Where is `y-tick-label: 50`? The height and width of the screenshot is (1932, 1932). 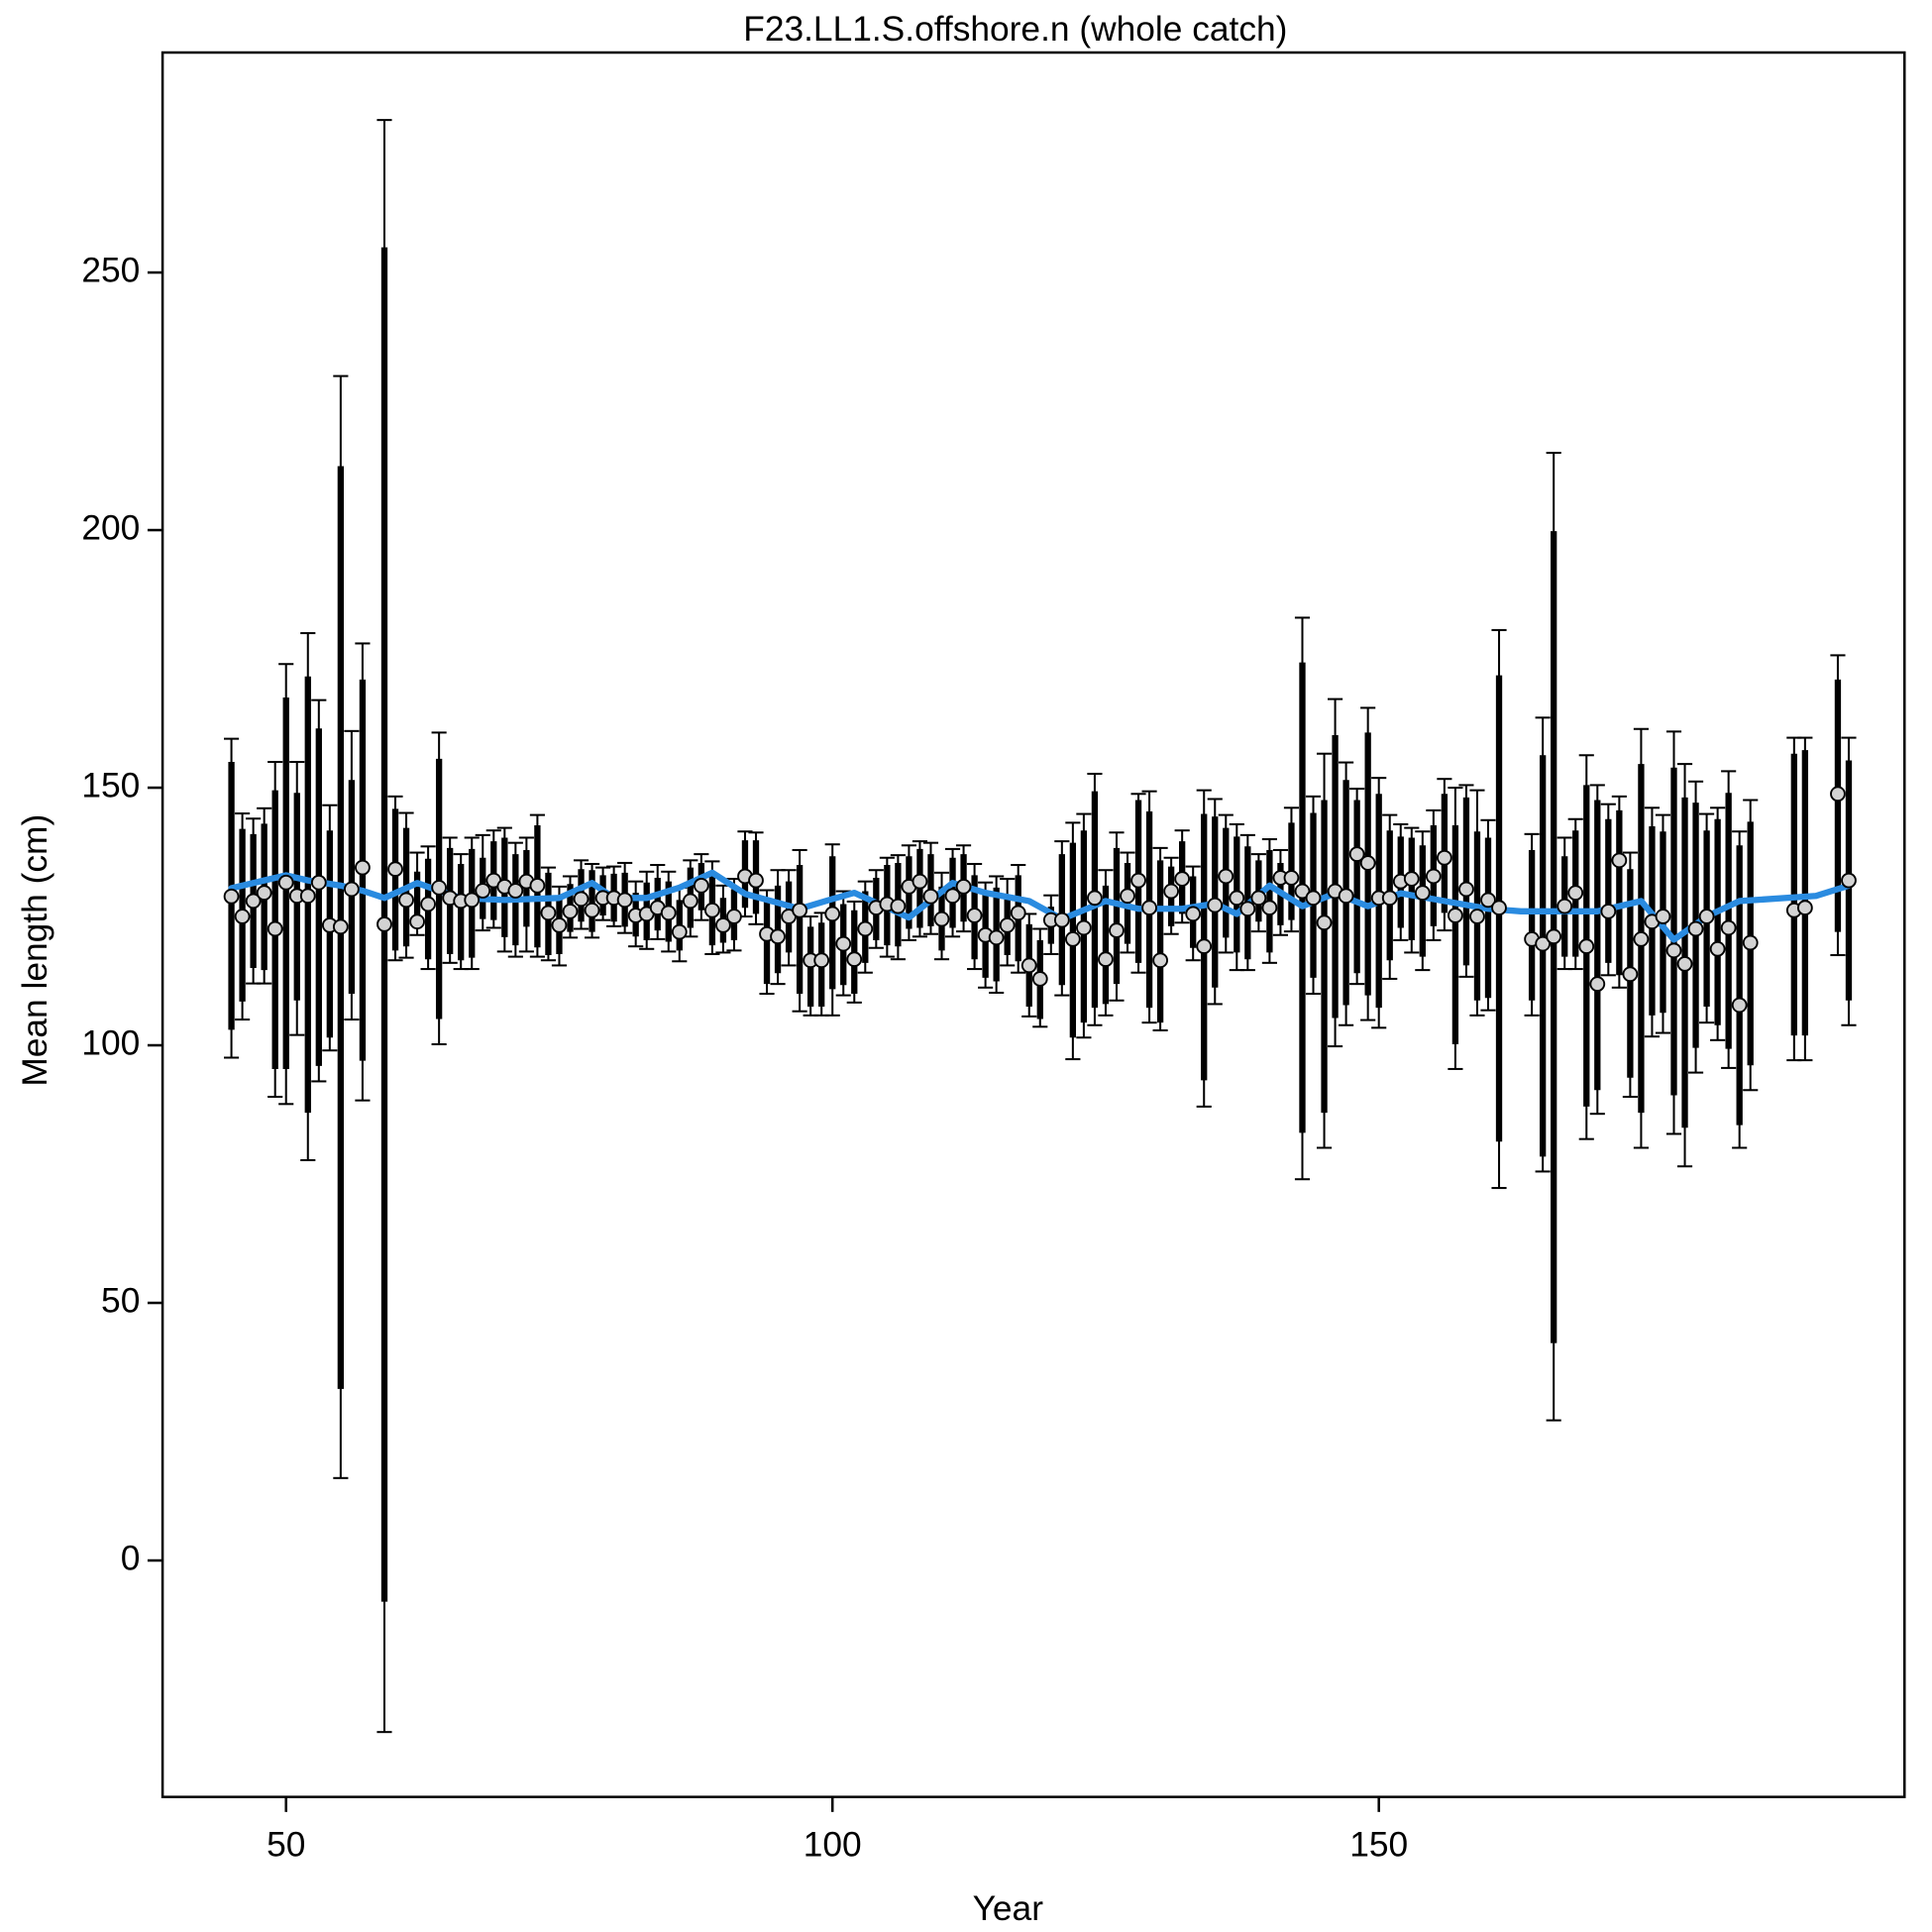 y-tick-label: 50 is located at coordinates (121, 1300).